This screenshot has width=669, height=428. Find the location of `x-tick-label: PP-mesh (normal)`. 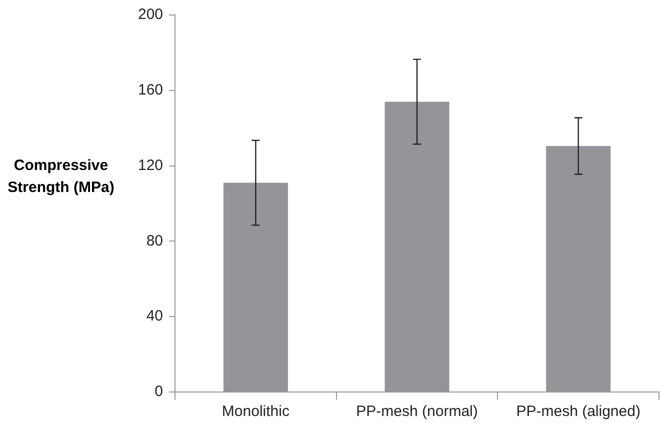

x-tick-label: PP-mesh (normal) is located at coordinates (417, 411).